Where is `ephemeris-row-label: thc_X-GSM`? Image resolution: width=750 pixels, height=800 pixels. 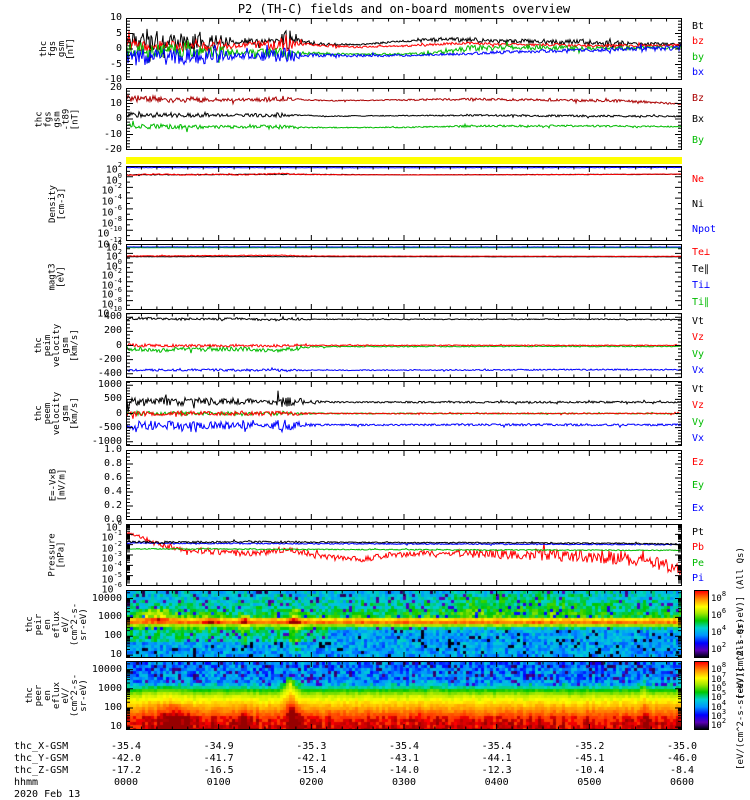
ephemeris-row-label: thc_X-GSM is located at coordinates (41, 746).